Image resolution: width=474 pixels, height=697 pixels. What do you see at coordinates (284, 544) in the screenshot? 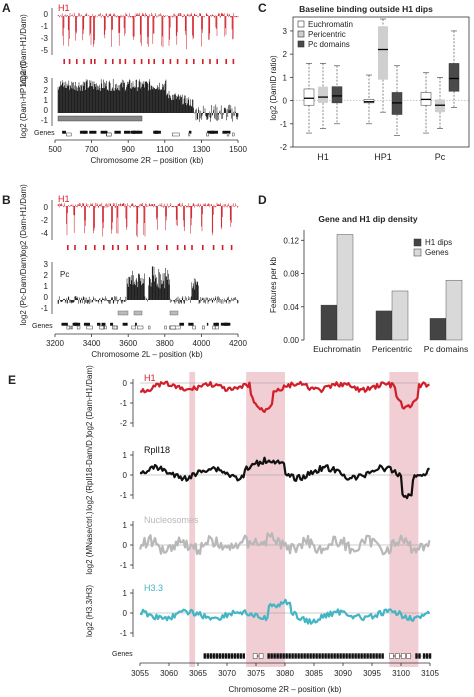
I see `signal-line` at bounding box center [284, 544].